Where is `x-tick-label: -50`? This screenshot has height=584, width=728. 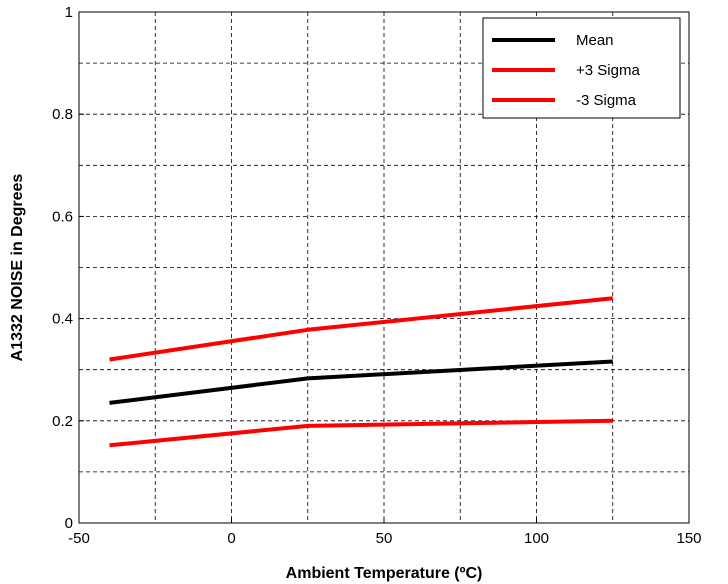
x-tick-label: -50 is located at coordinates (79, 538).